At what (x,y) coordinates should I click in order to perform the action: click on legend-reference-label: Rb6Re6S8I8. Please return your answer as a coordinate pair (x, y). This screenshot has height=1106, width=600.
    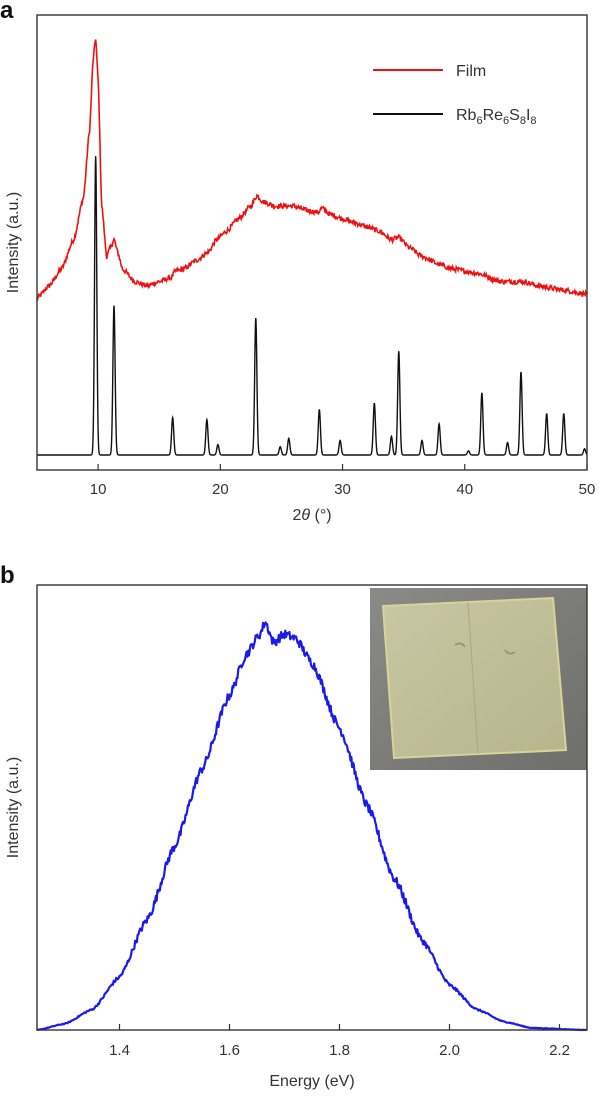
    Looking at the image, I should click on (496, 117).